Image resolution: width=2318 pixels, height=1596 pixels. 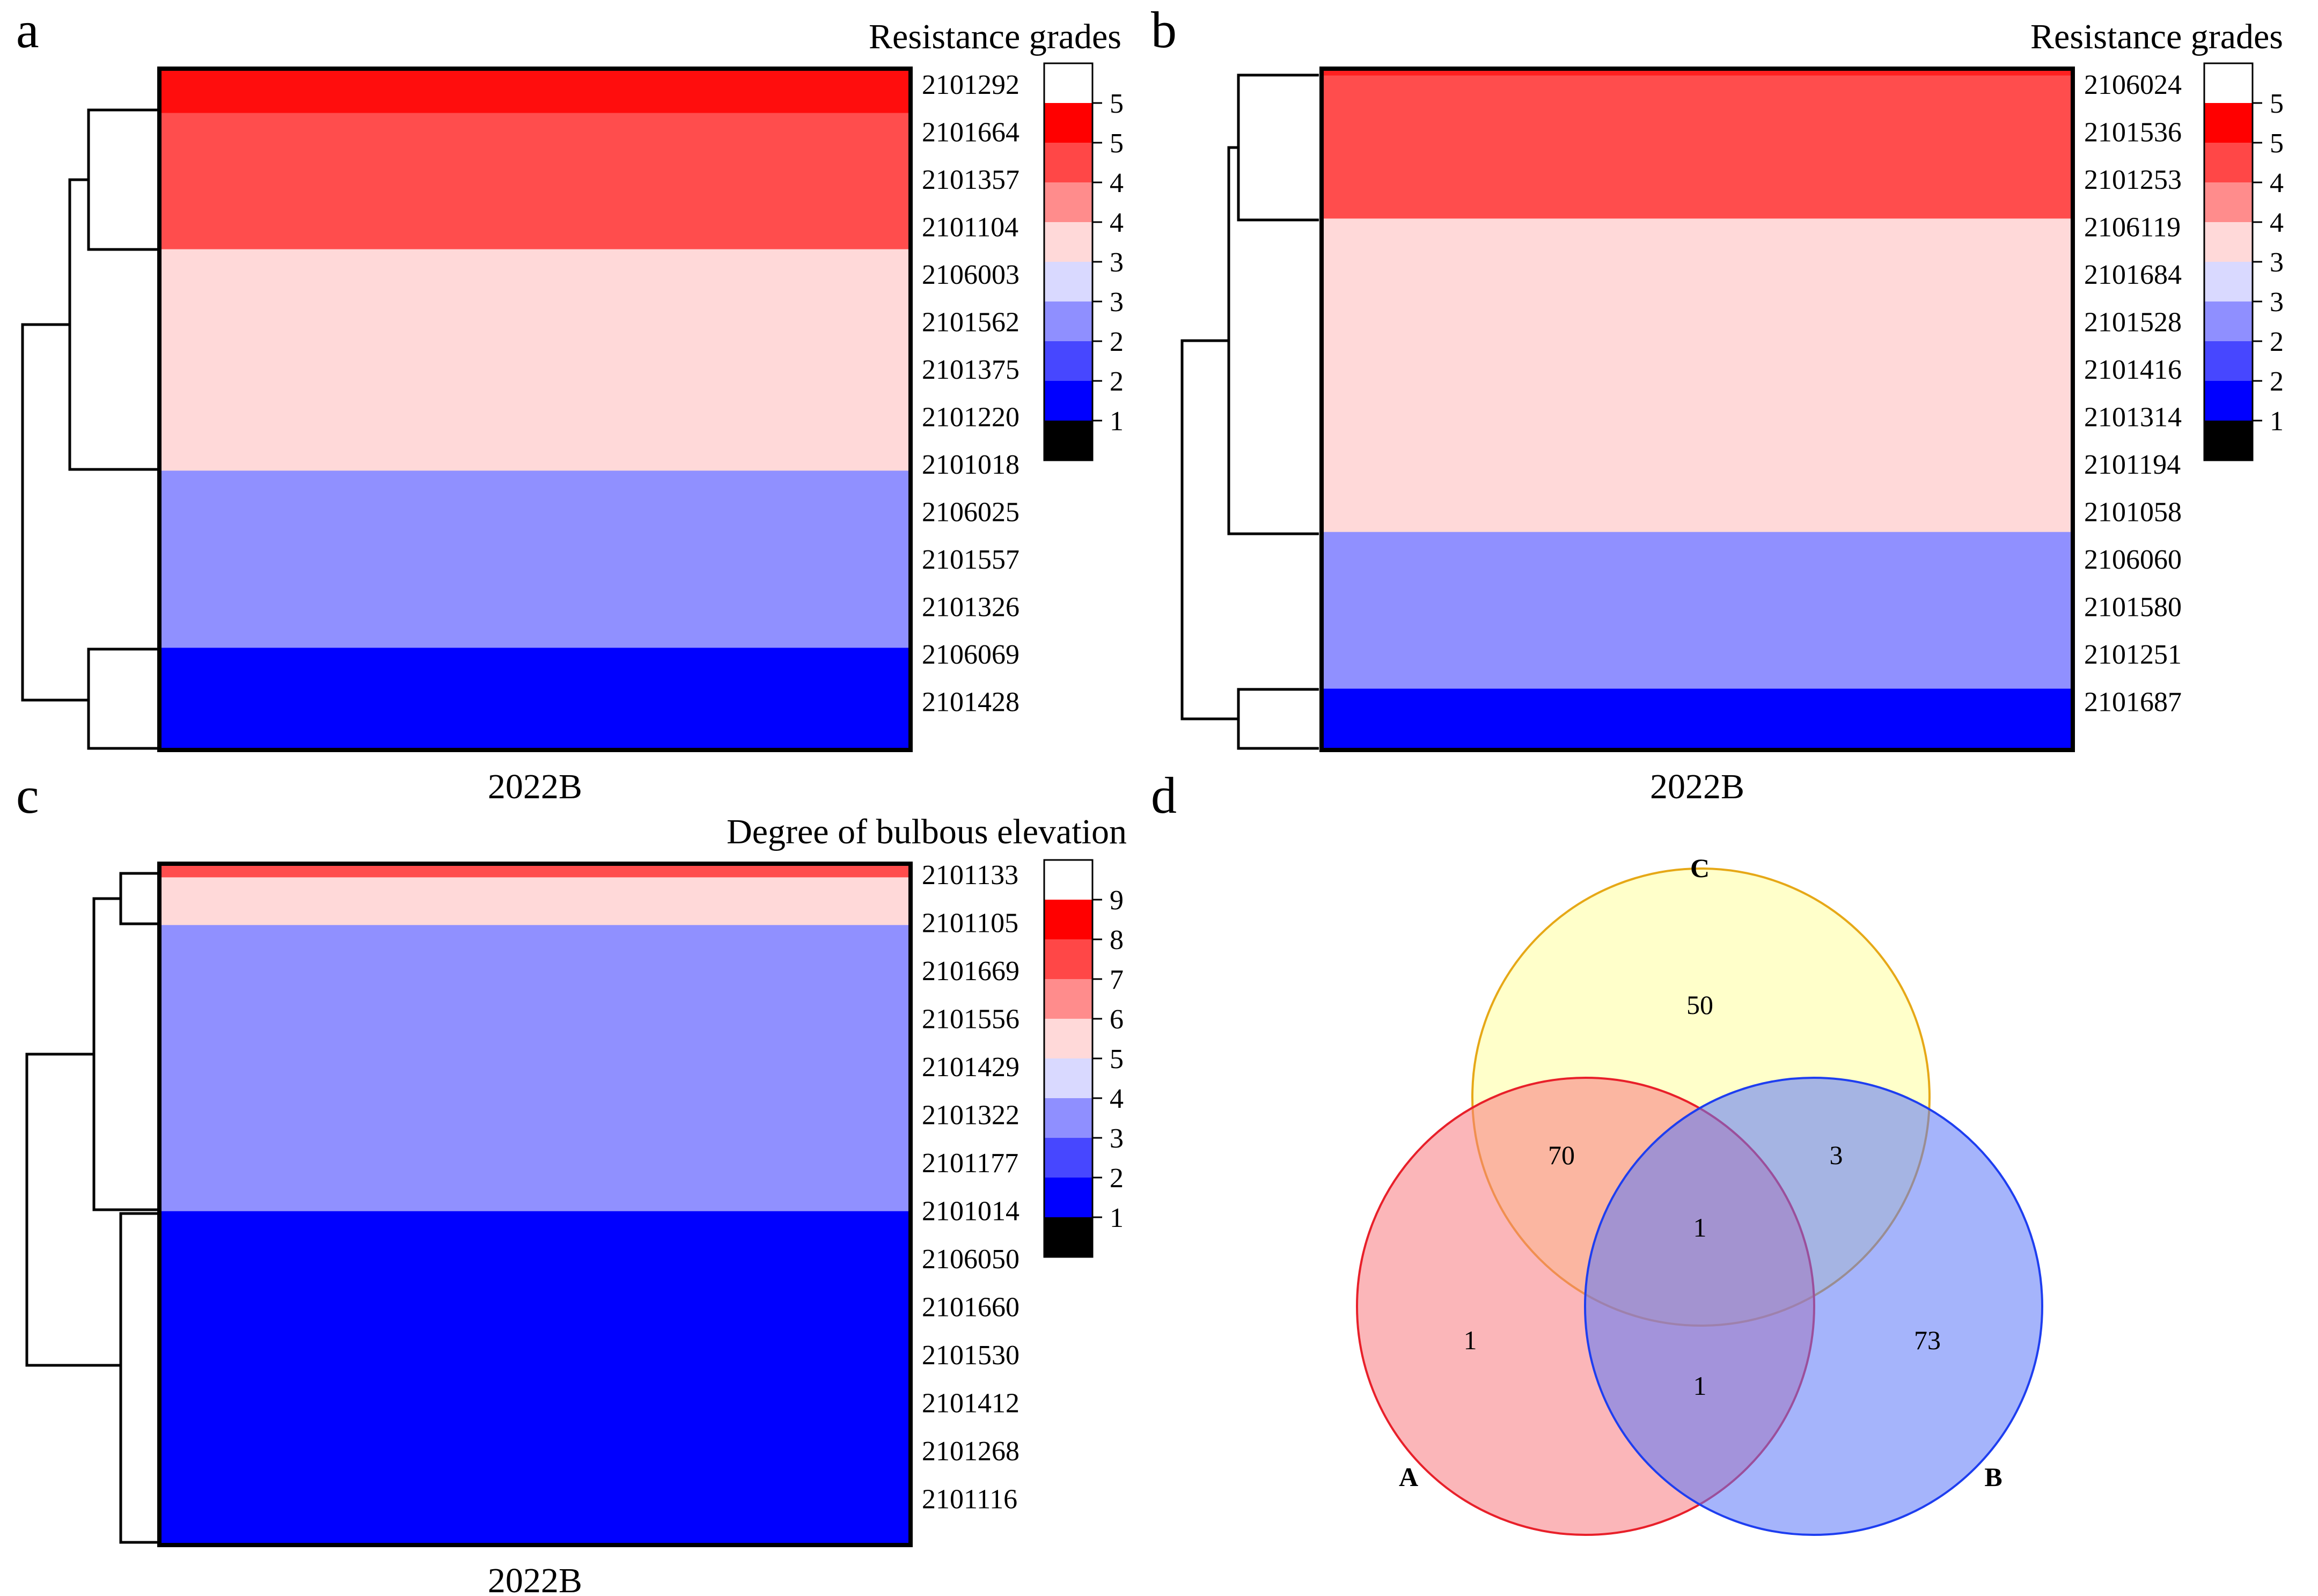 What do you see at coordinates (2133, 85) in the screenshot?
I see `row-label: 2106024` at bounding box center [2133, 85].